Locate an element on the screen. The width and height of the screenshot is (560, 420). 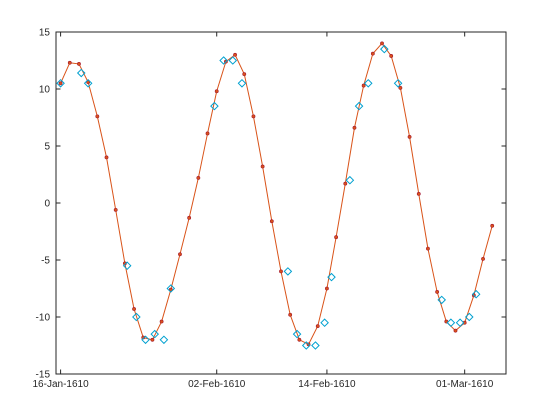
x-tick-label: 14-Feb-1610 is located at coordinates (327, 384).